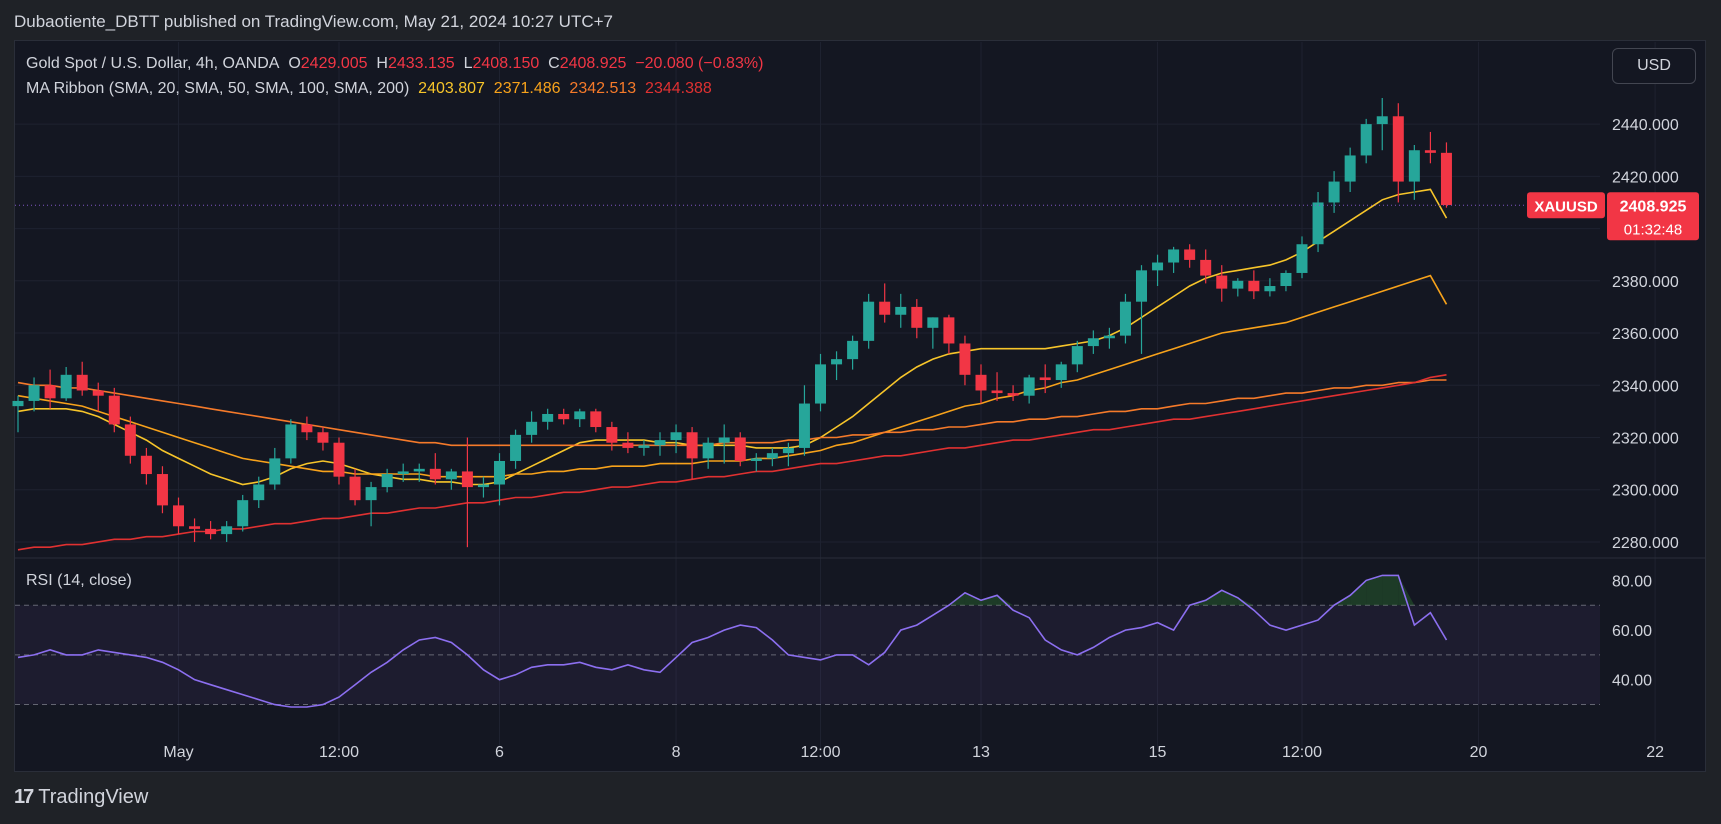 This screenshot has height=824, width=1721. Describe the element at coordinates (1645, 543) in the screenshot. I see `price-tick-label: 2280.000` at that location.